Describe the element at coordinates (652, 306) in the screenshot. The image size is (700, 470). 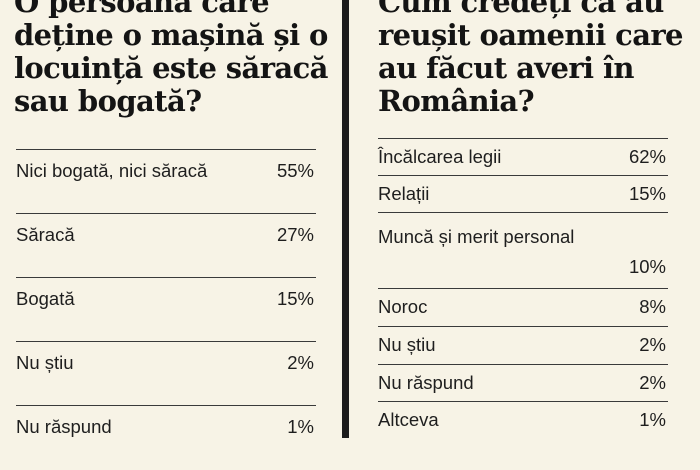
I see `row-value: 8%` at that location.